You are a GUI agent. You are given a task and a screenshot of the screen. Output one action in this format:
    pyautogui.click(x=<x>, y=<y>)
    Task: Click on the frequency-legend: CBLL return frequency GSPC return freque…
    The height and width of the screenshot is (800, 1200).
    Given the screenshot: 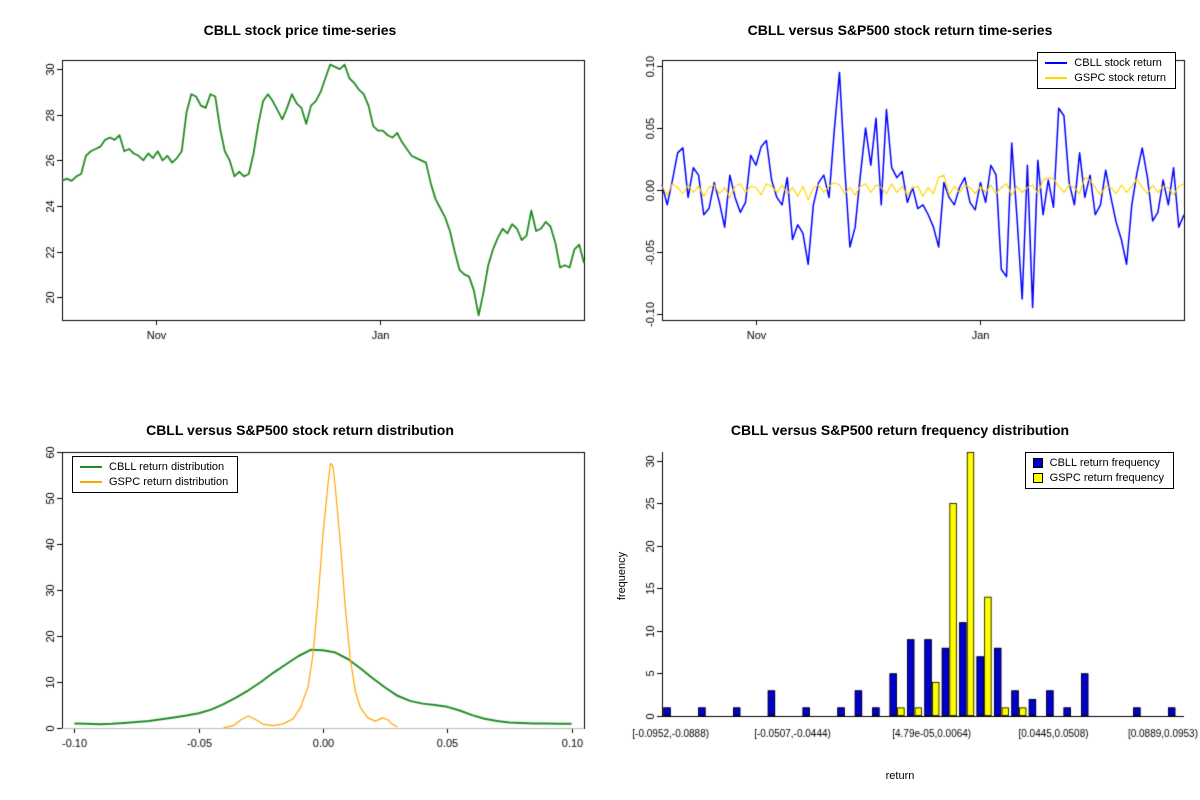 What is the action you would take?
    pyautogui.click(x=1099, y=470)
    